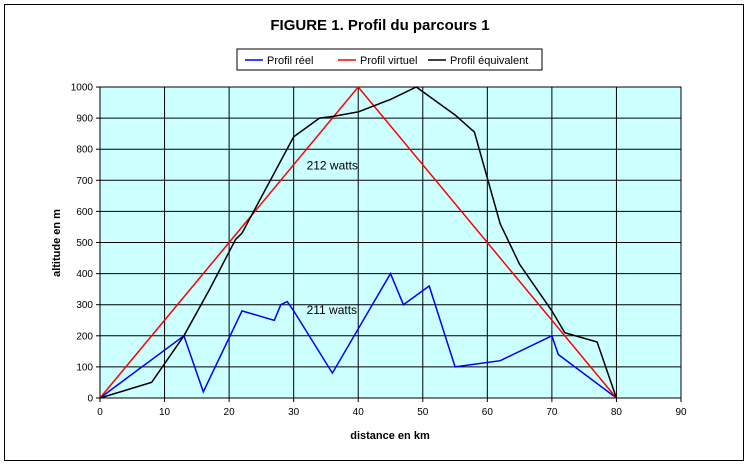 The height and width of the screenshot is (467, 750). Describe the element at coordinates (552, 412) in the screenshot. I see `x-tick-label: 70` at that location.